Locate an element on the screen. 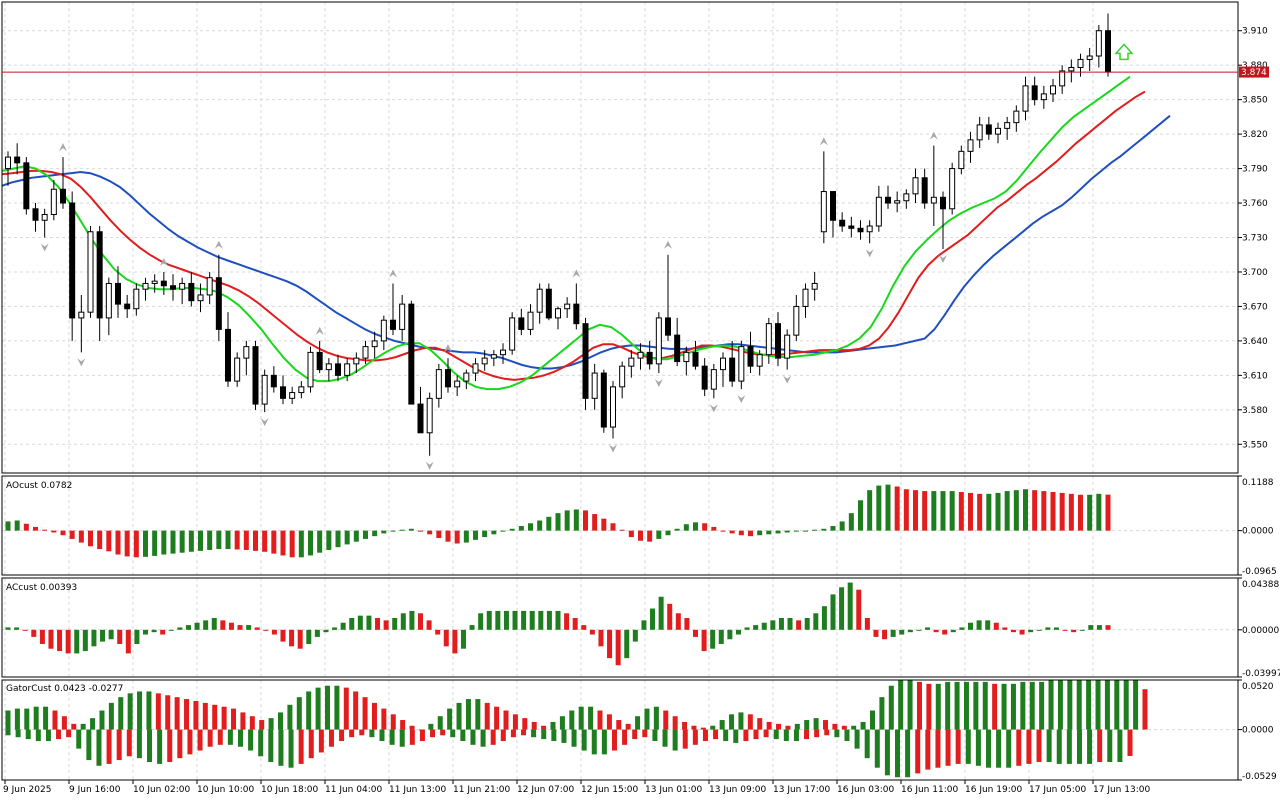 The image size is (1280, 800). ac-tick-label: 0.00000 is located at coordinates (1260, 631).